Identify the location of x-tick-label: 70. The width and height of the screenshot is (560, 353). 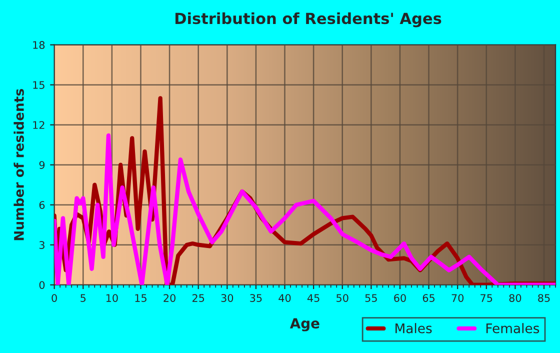
(458, 298).